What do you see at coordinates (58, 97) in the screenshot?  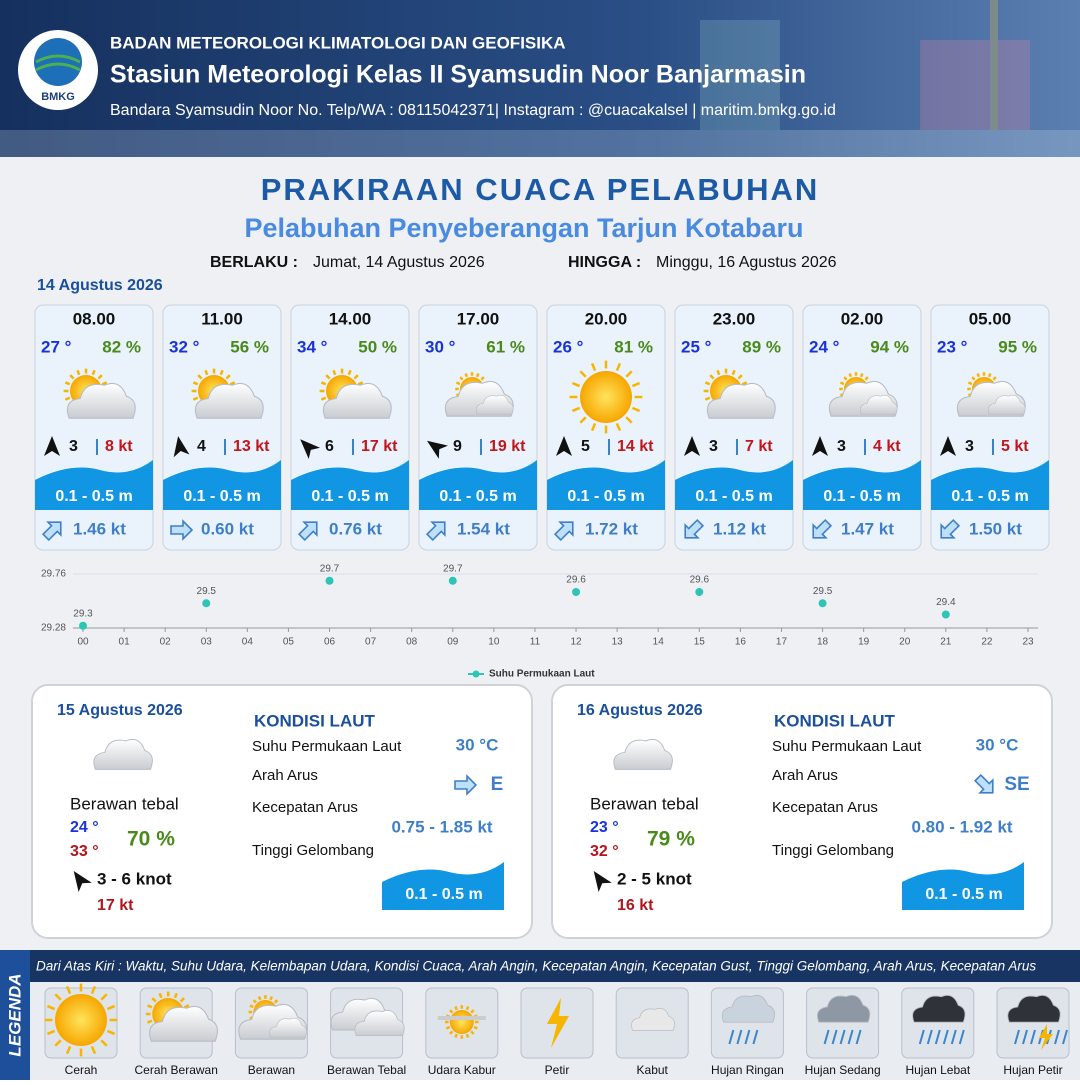 I see `logo-text: BMKG` at bounding box center [58, 97].